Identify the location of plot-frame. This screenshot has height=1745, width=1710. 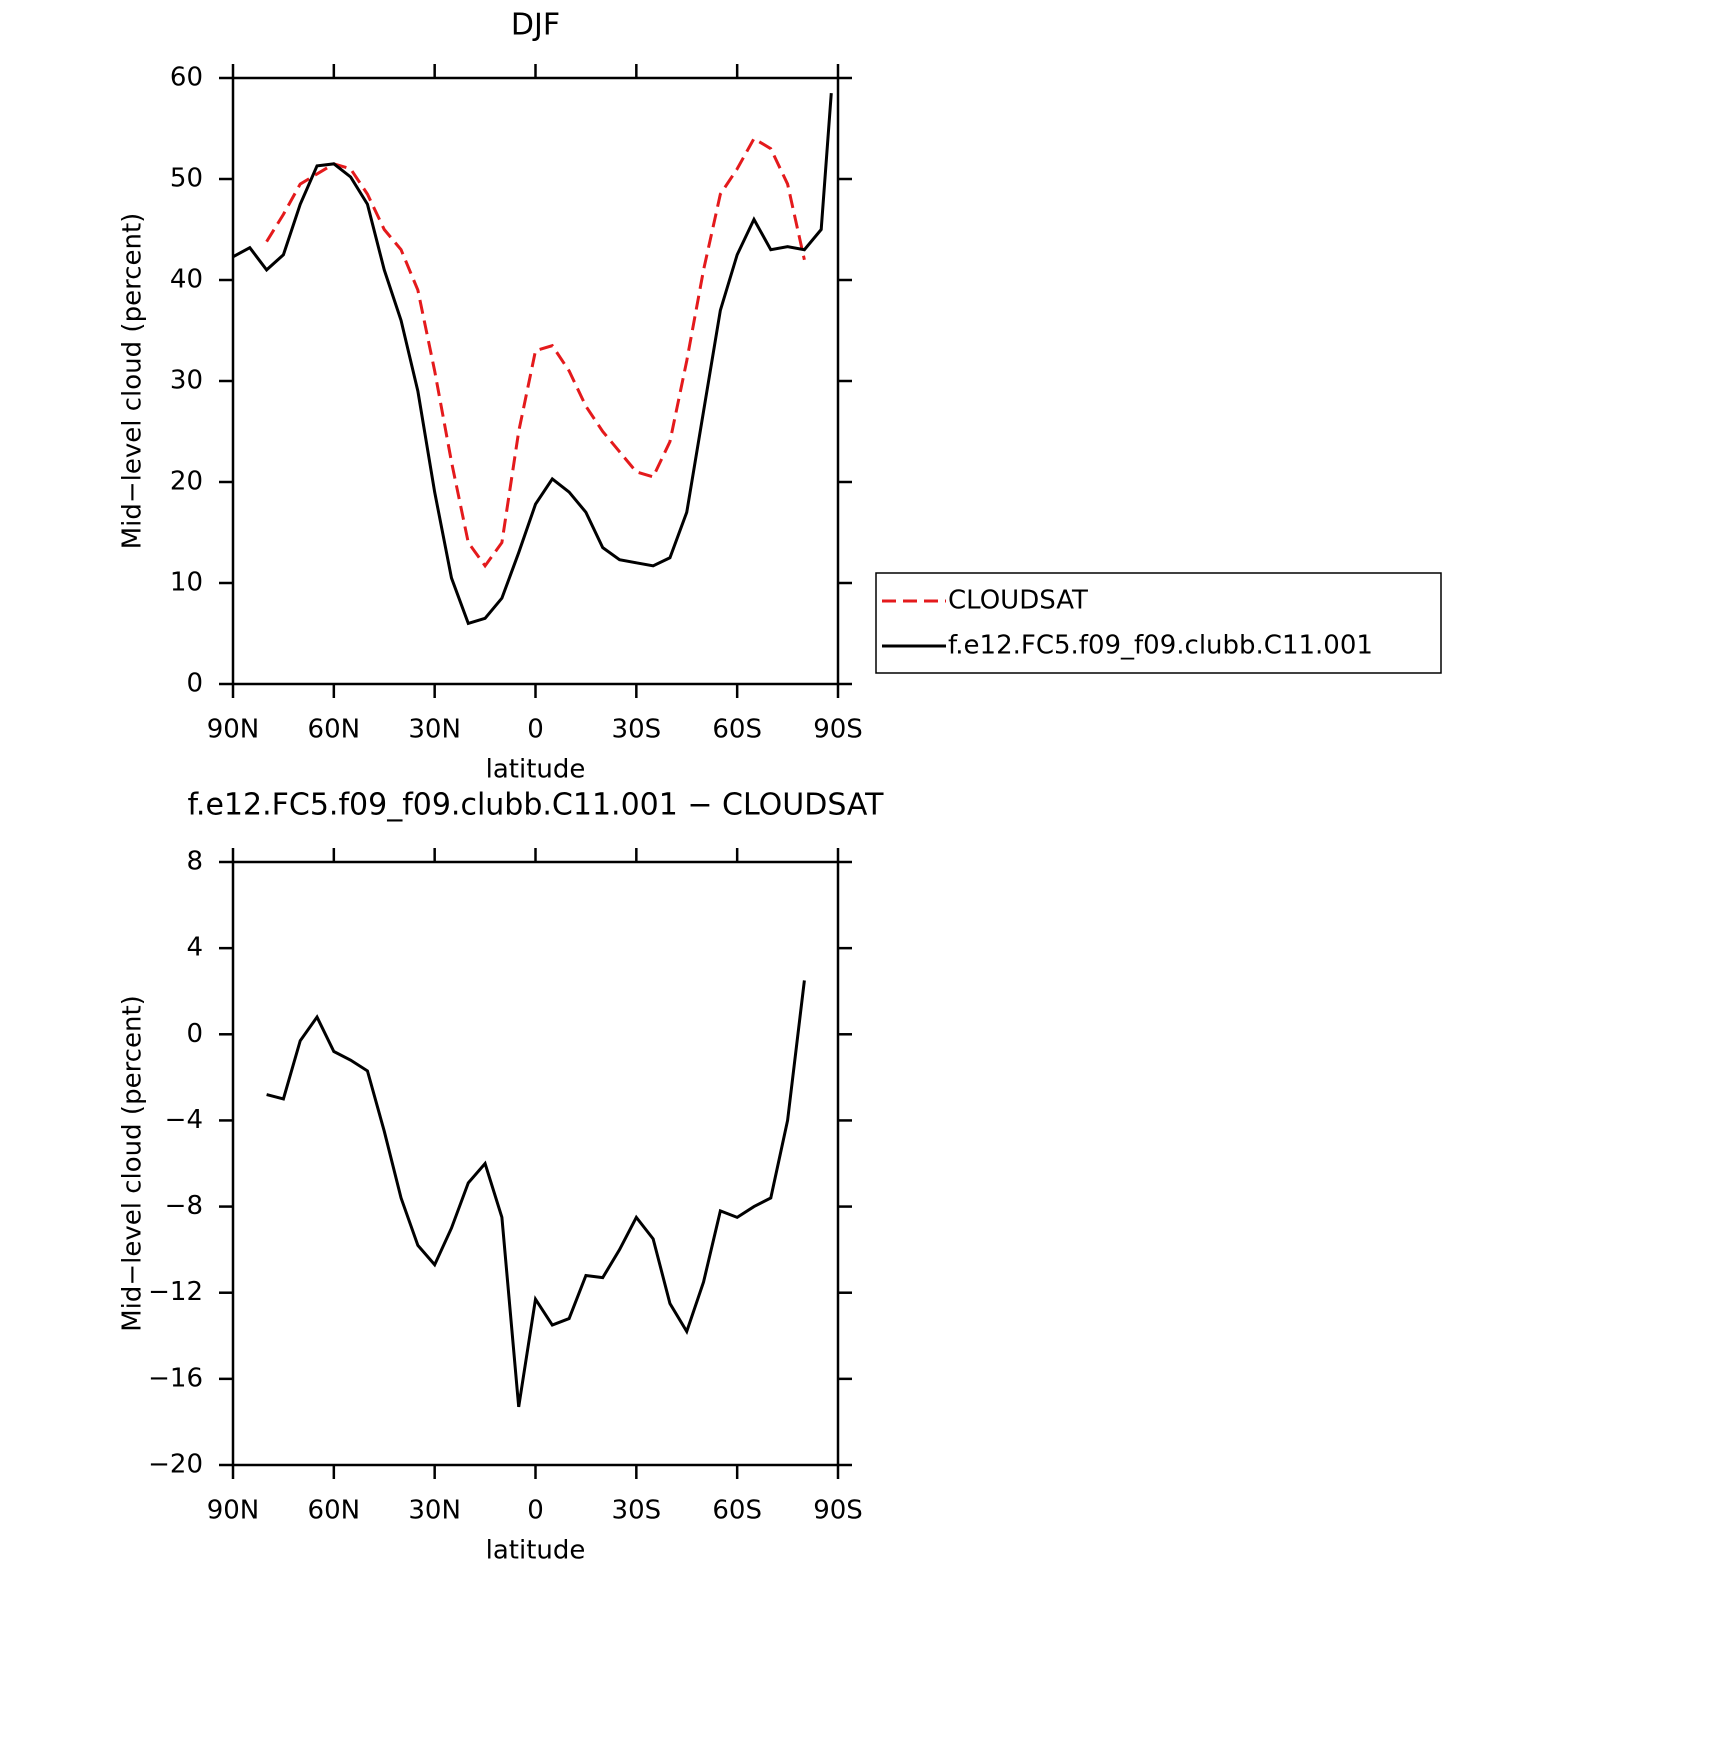
(535, 1163).